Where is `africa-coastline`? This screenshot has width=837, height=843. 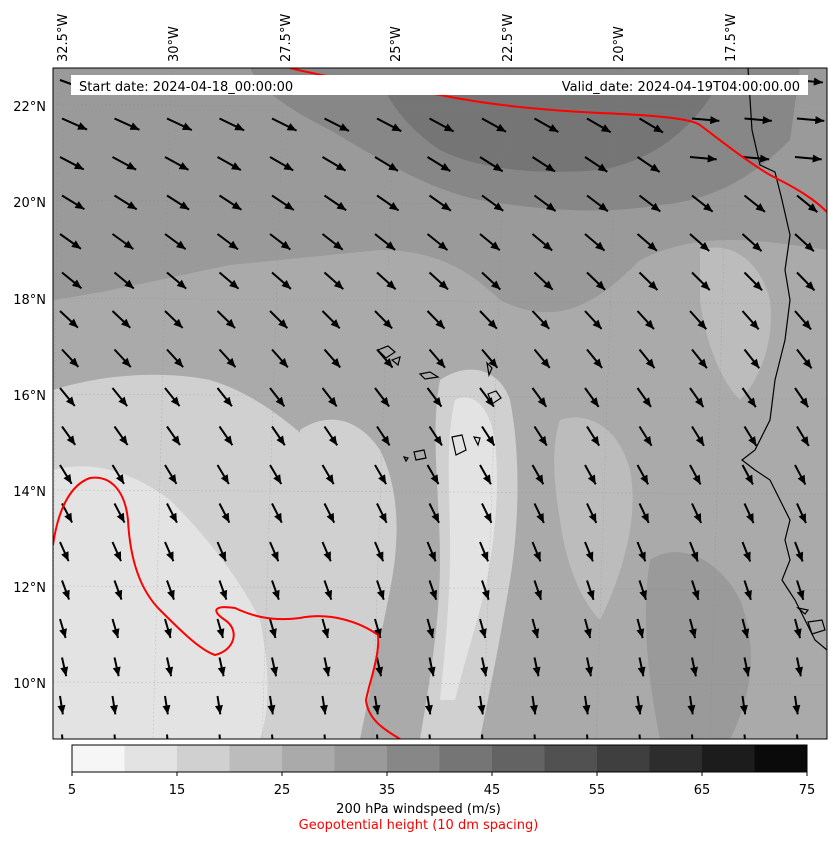
africa-coastline is located at coordinates (784, 359).